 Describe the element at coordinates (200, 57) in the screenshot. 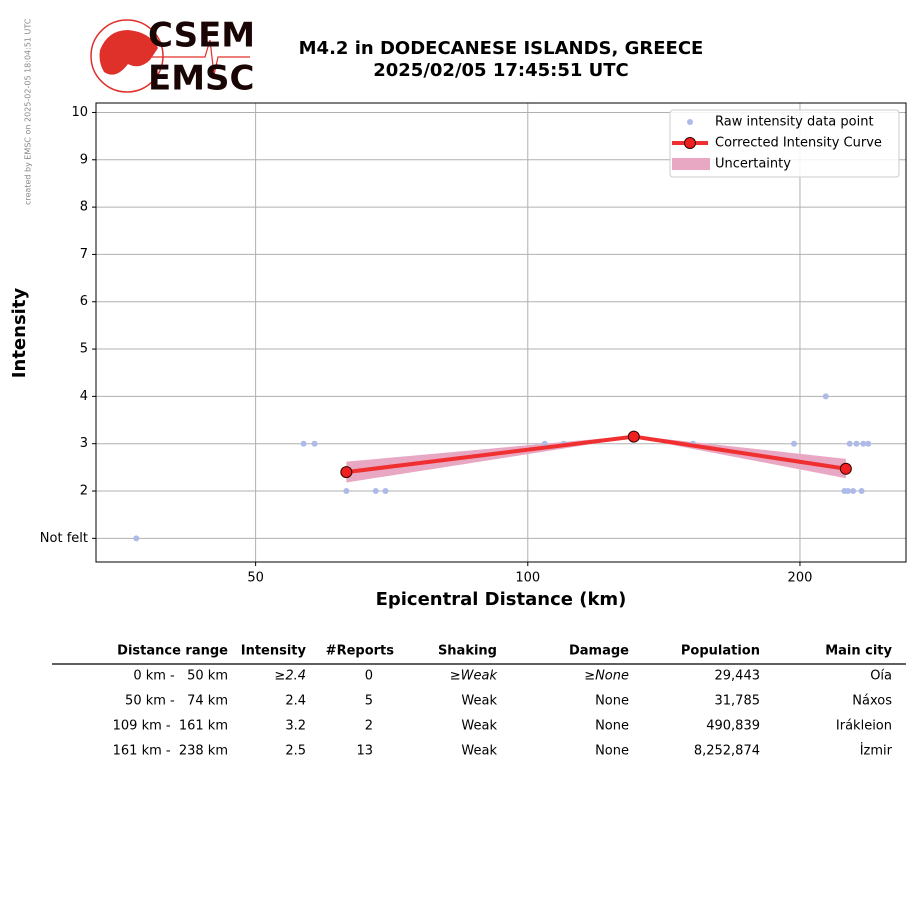

I see `logo-wave` at that location.